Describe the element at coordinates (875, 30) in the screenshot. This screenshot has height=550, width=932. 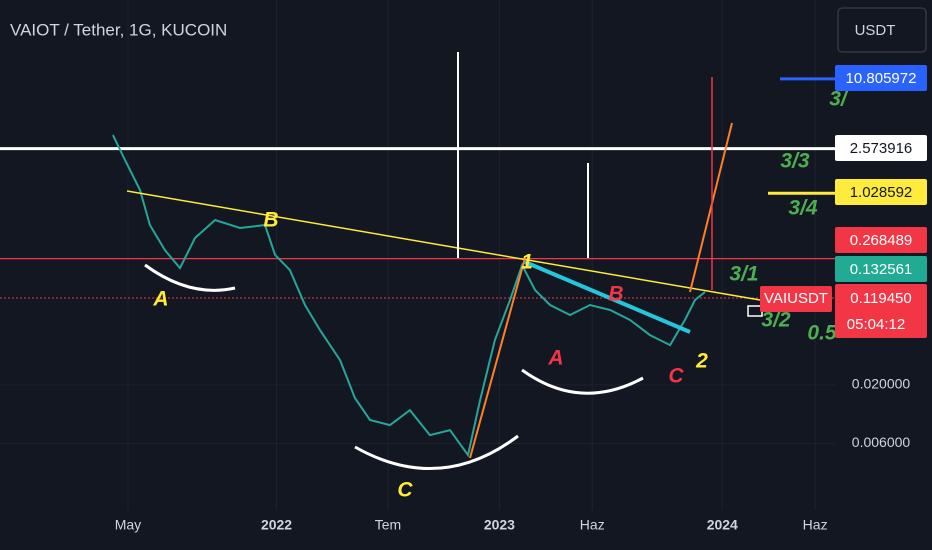
I see `currency: USDT` at that location.